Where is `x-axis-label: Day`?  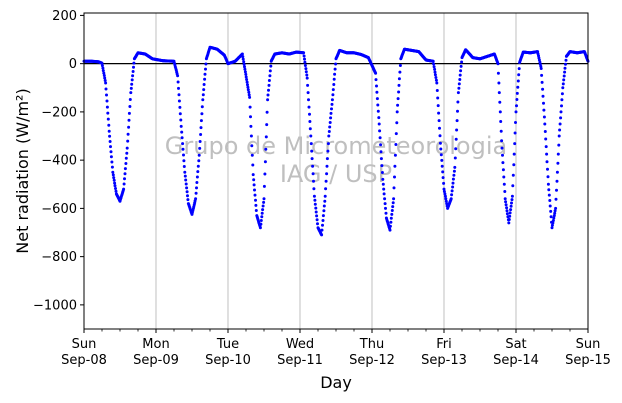 x-axis-label: Day is located at coordinates (336, 382).